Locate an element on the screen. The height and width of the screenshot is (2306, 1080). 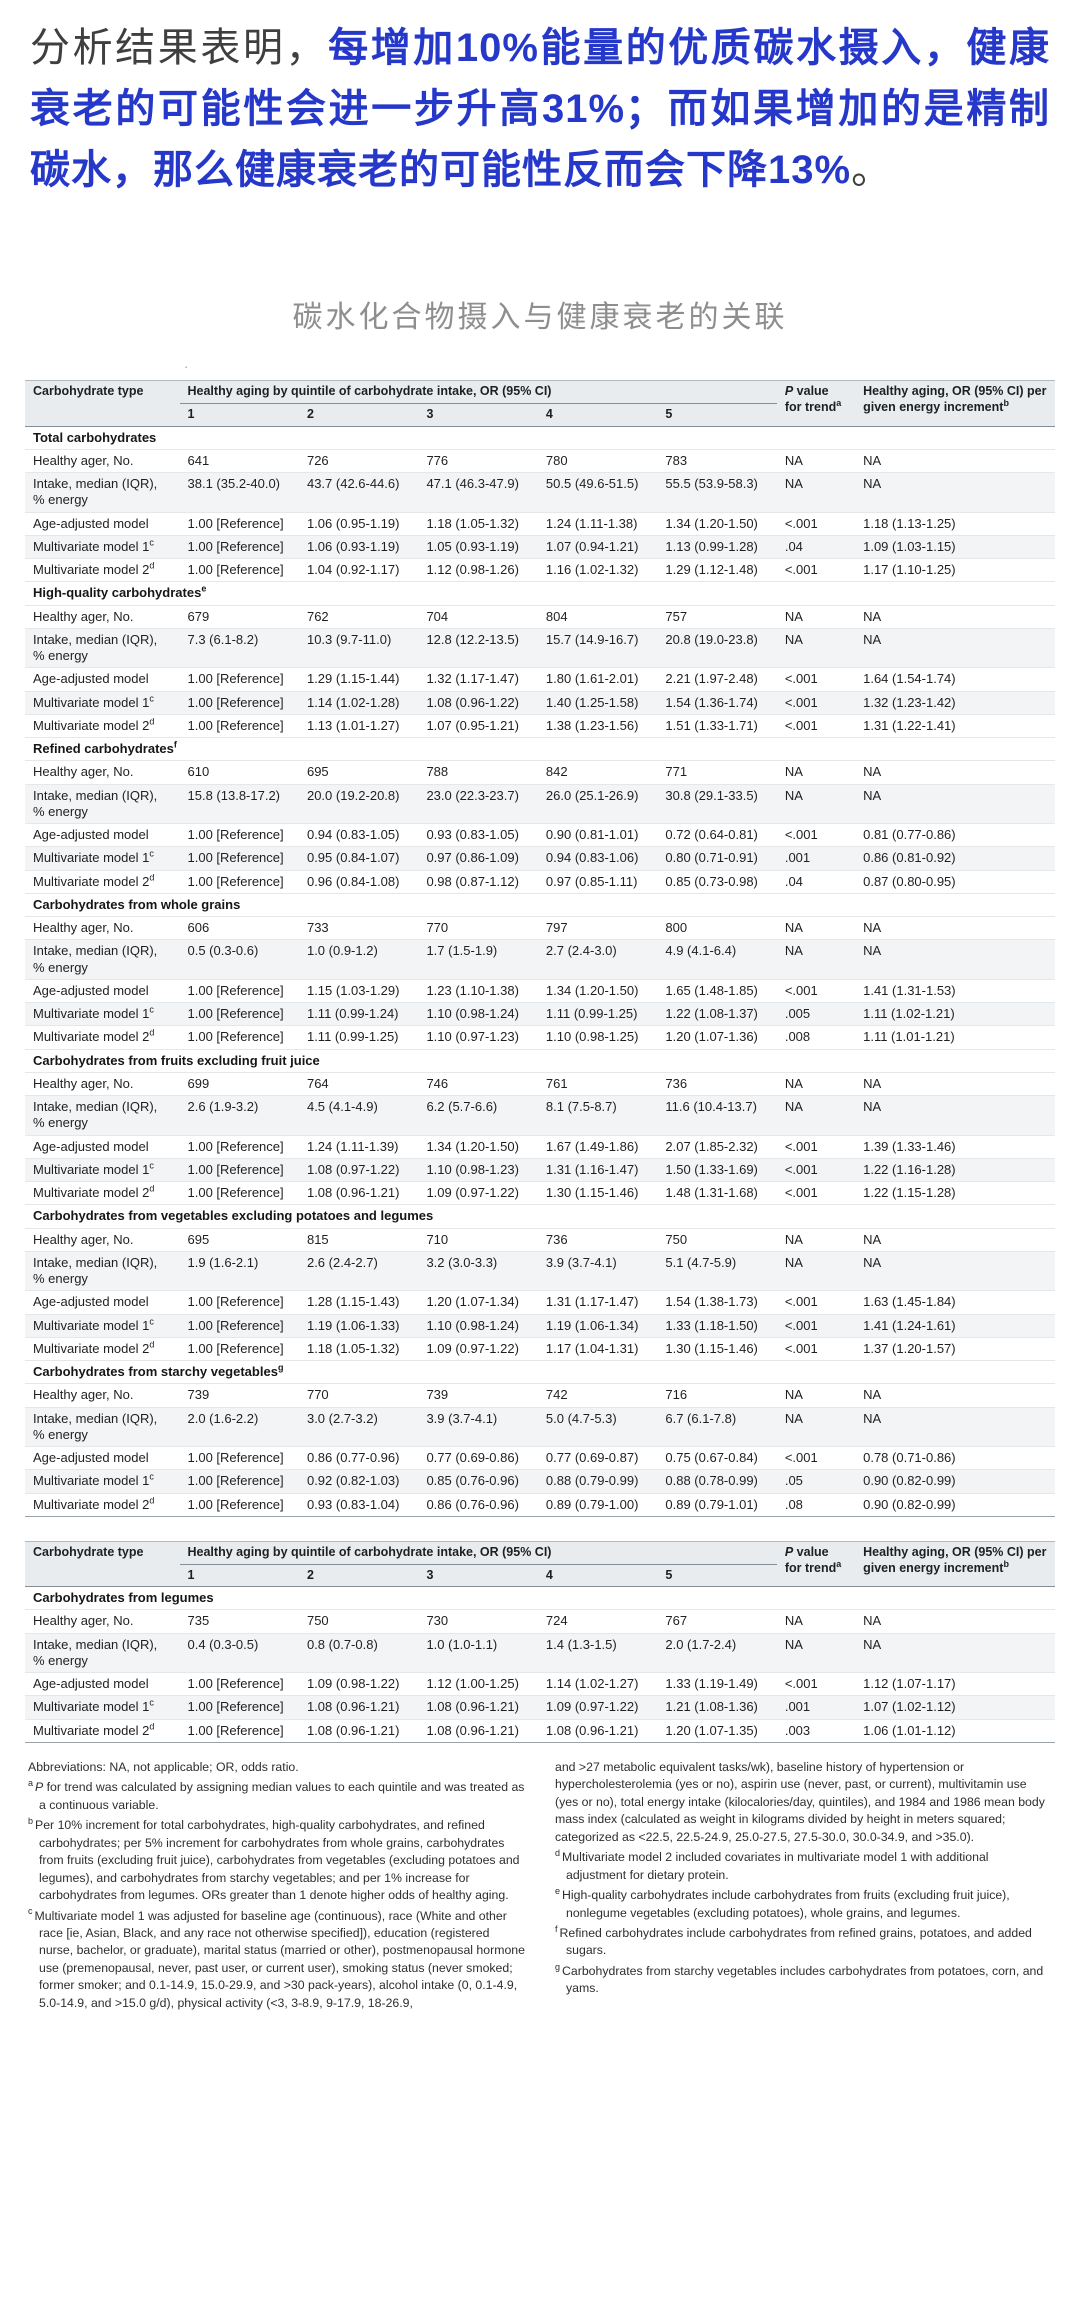
footnote-marker: e is located at coordinates (204, 589).